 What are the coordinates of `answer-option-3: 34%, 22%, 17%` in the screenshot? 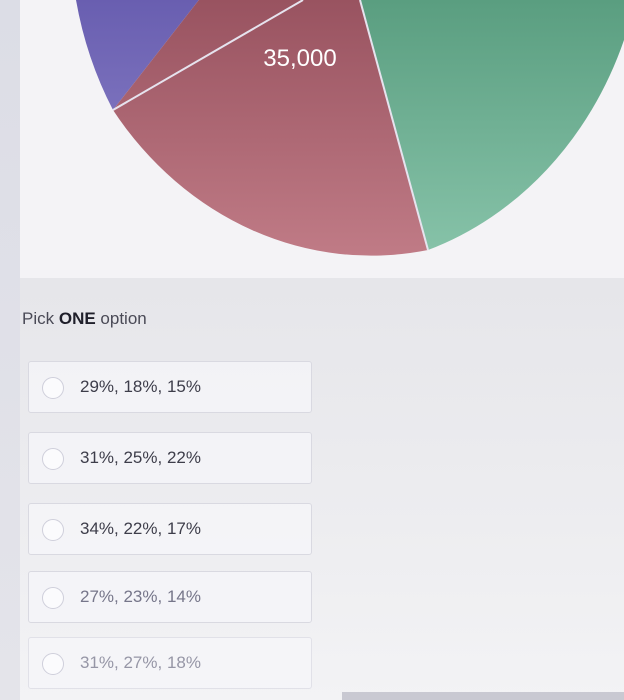 It's located at (170, 529).